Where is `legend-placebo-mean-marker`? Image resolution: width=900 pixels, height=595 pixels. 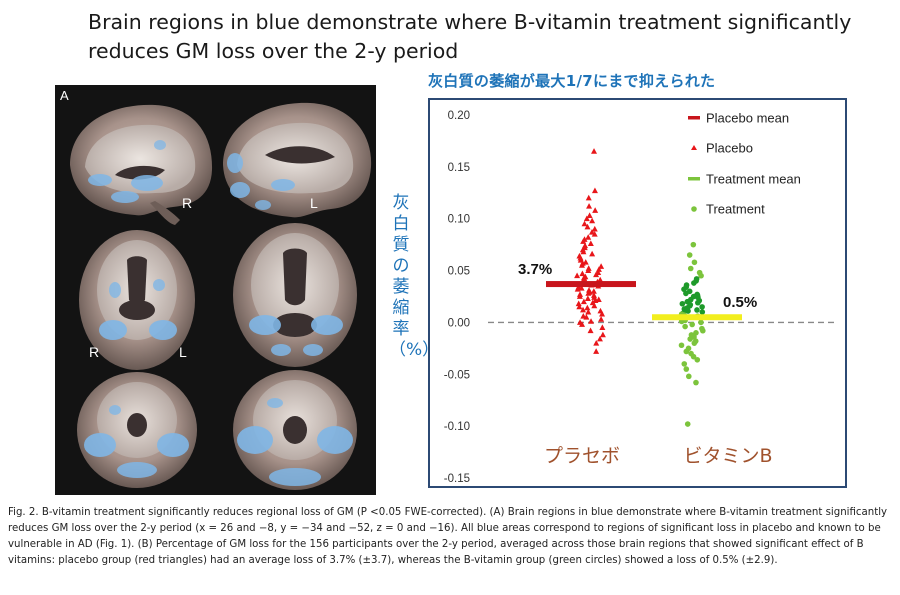 legend-placebo-mean-marker is located at coordinates (694, 118).